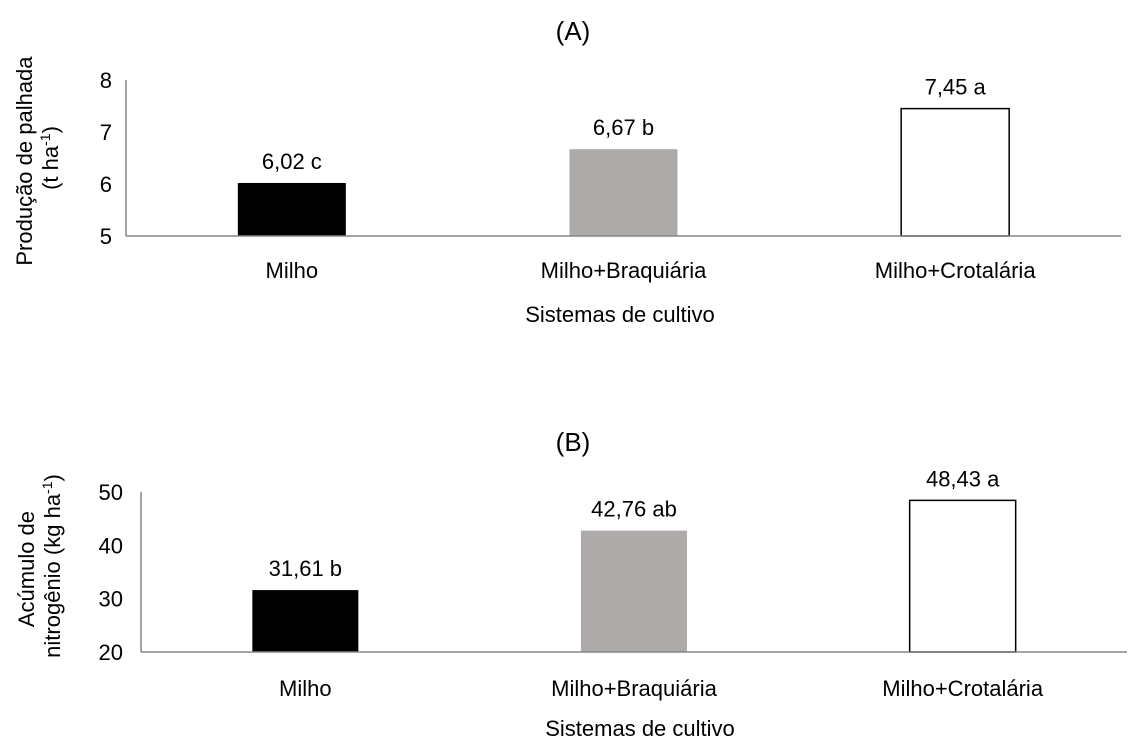 The image size is (1141, 742). What do you see at coordinates (50, 167) in the screenshot?
I see `chart-a-ylabel-unit-pre: (t ha` at bounding box center [50, 167].